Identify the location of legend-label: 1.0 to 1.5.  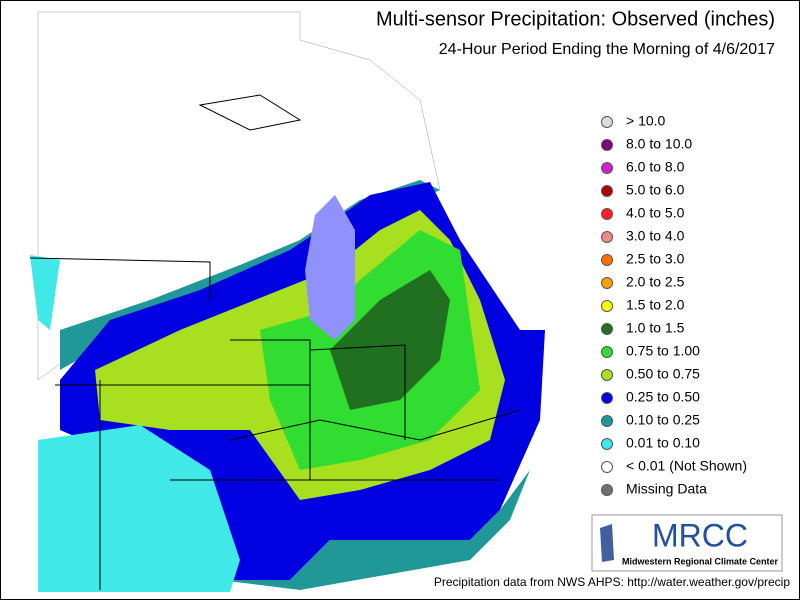
(655, 328).